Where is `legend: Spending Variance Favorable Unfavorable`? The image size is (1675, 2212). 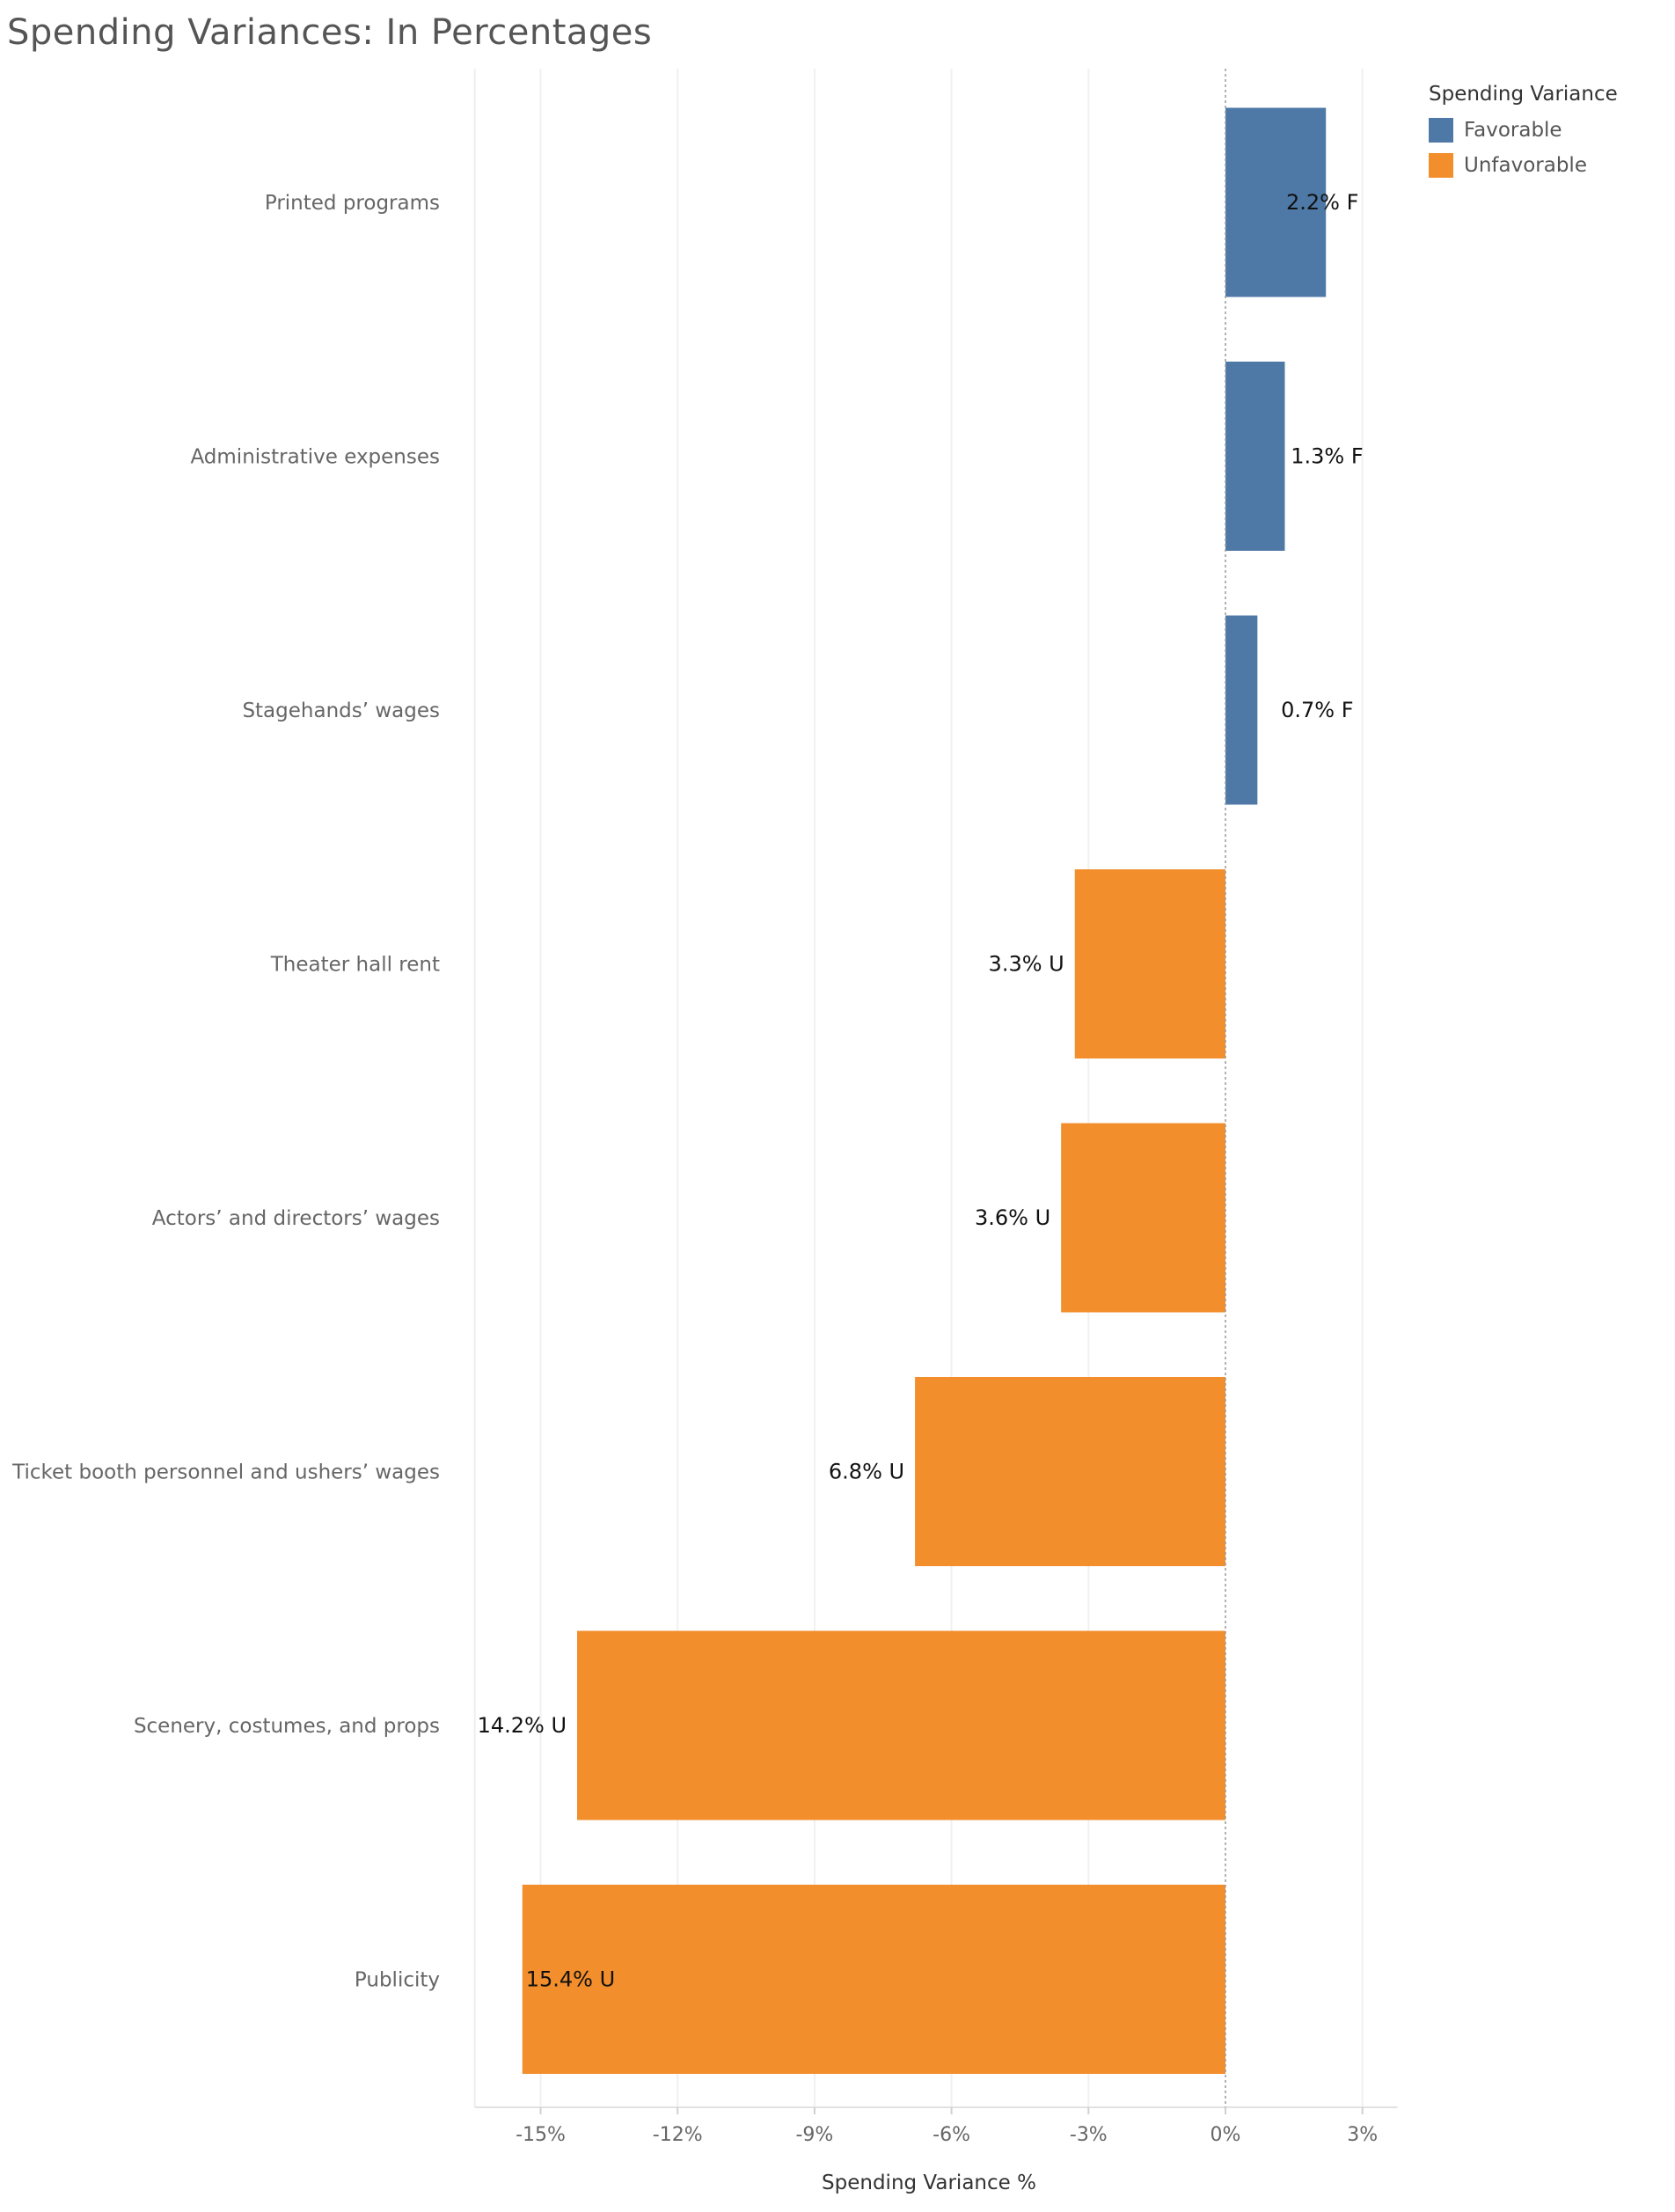 legend: Spending Variance Favorable Unfavorable is located at coordinates (1523, 133).